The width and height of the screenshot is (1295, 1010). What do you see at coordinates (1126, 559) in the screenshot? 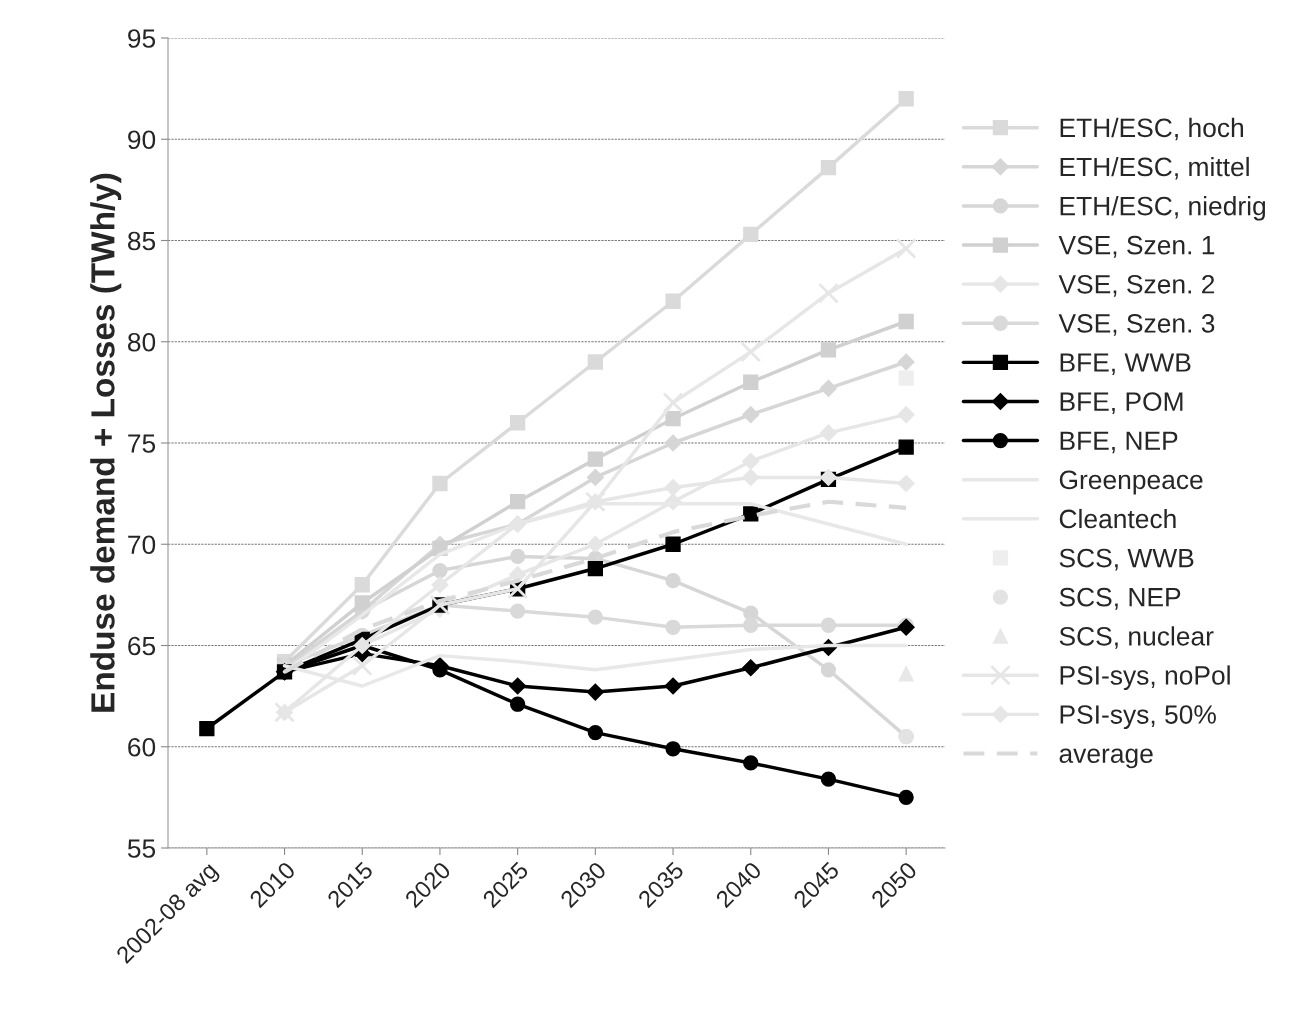
I see `legend-label: SCS, WWB` at bounding box center [1126, 559].